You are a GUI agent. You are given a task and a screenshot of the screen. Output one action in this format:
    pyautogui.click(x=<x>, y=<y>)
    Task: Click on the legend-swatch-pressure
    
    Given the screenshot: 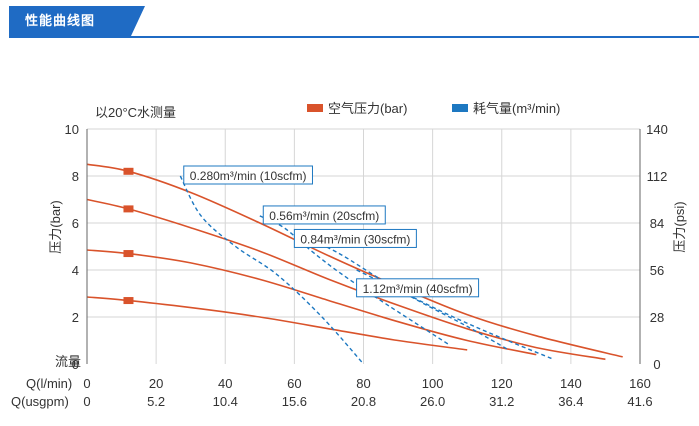 What is the action you would take?
    pyautogui.click(x=315, y=108)
    